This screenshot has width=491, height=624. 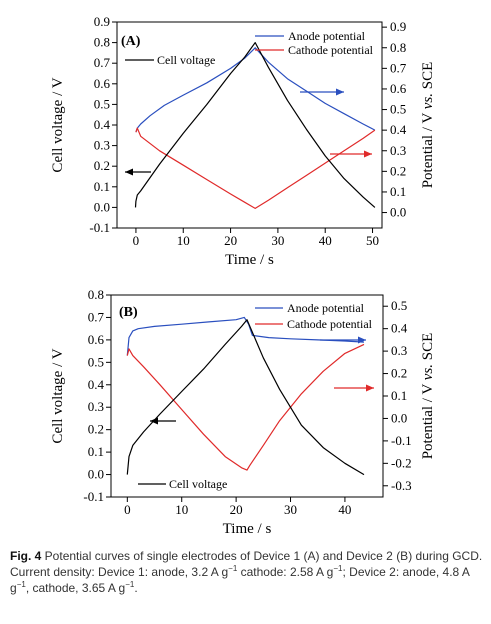 I want to click on y-tick-label: 0.9, so click(x=102, y=21).